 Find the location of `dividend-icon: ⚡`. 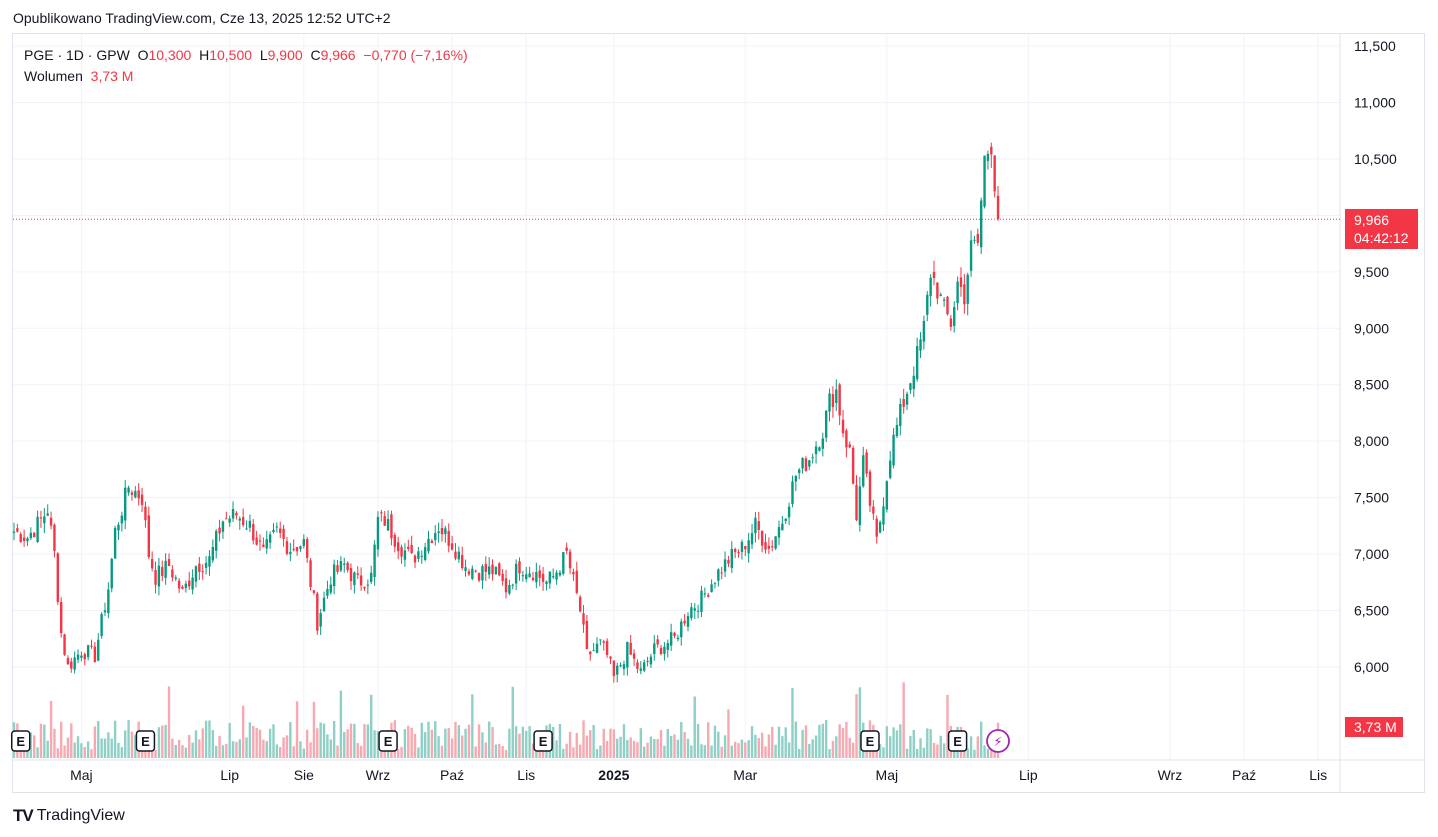

dividend-icon: ⚡ is located at coordinates (997, 742).